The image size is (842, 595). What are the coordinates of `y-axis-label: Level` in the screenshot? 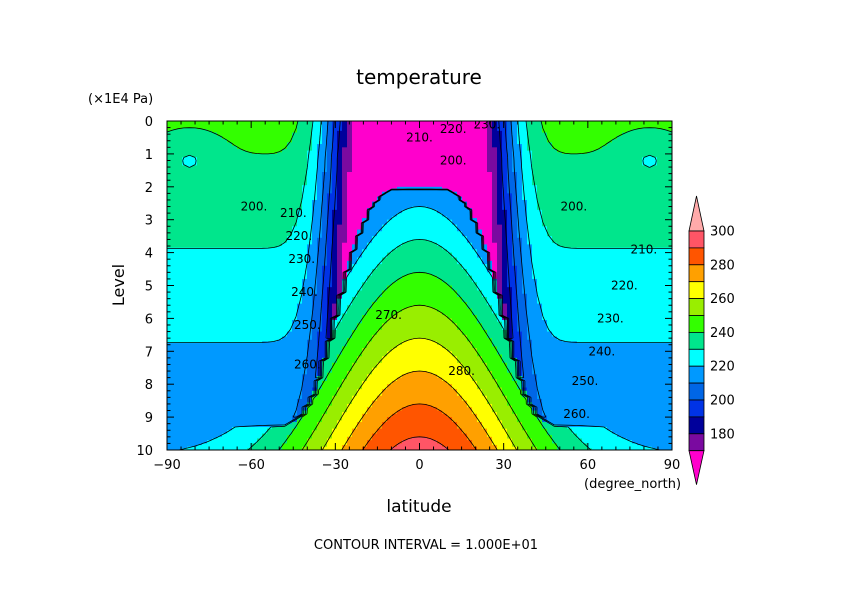 It's located at (118, 285).